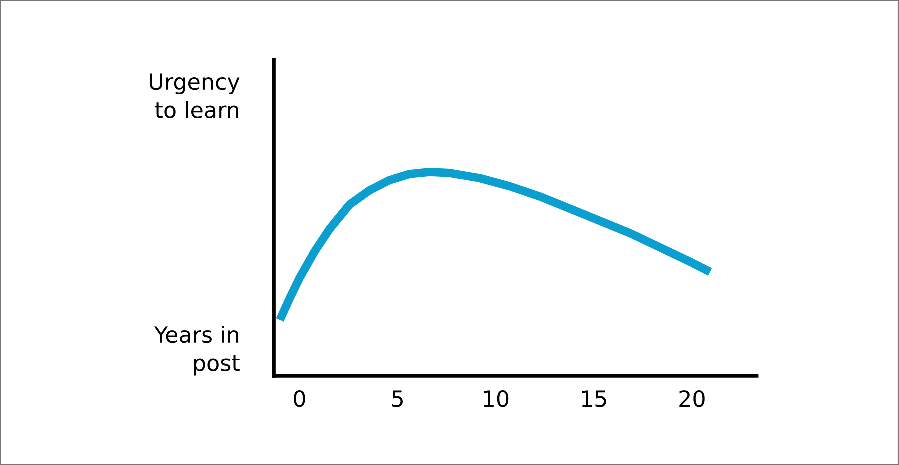 The height and width of the screenshot is (465, 899). What do you see at coordinates (397, 399) in the screenshot?
I see `x-tick-label: 5` at bounding box center [397, 399].